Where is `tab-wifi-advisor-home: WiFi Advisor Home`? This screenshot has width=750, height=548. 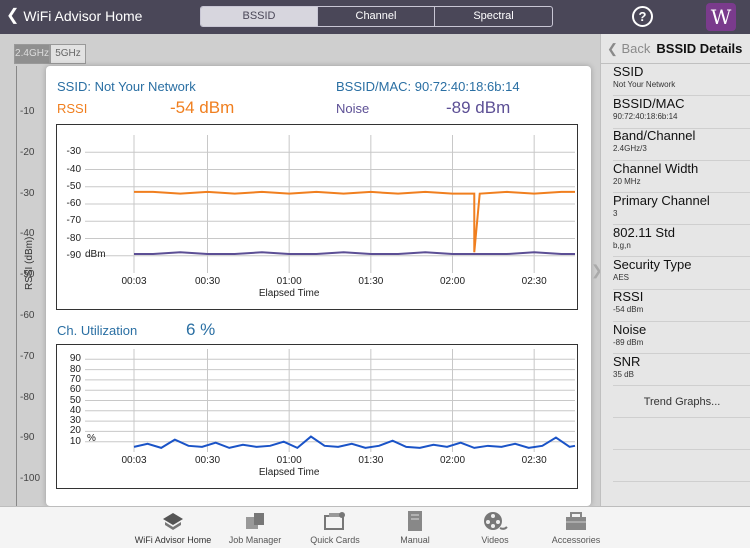
tab-wifi-advisor-home: WiFi Advisor Home is located at coordinates (173, 527).